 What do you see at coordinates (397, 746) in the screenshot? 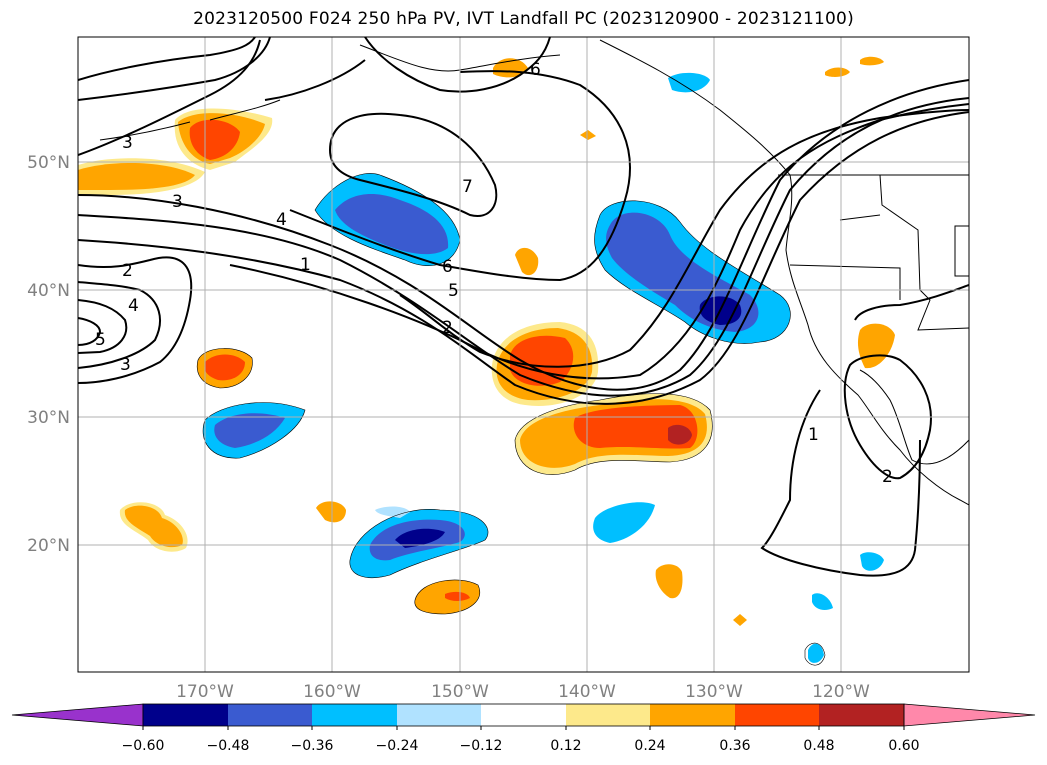
I see `colorbar-tick-label: −0.24` at bounding box center [397, 746].